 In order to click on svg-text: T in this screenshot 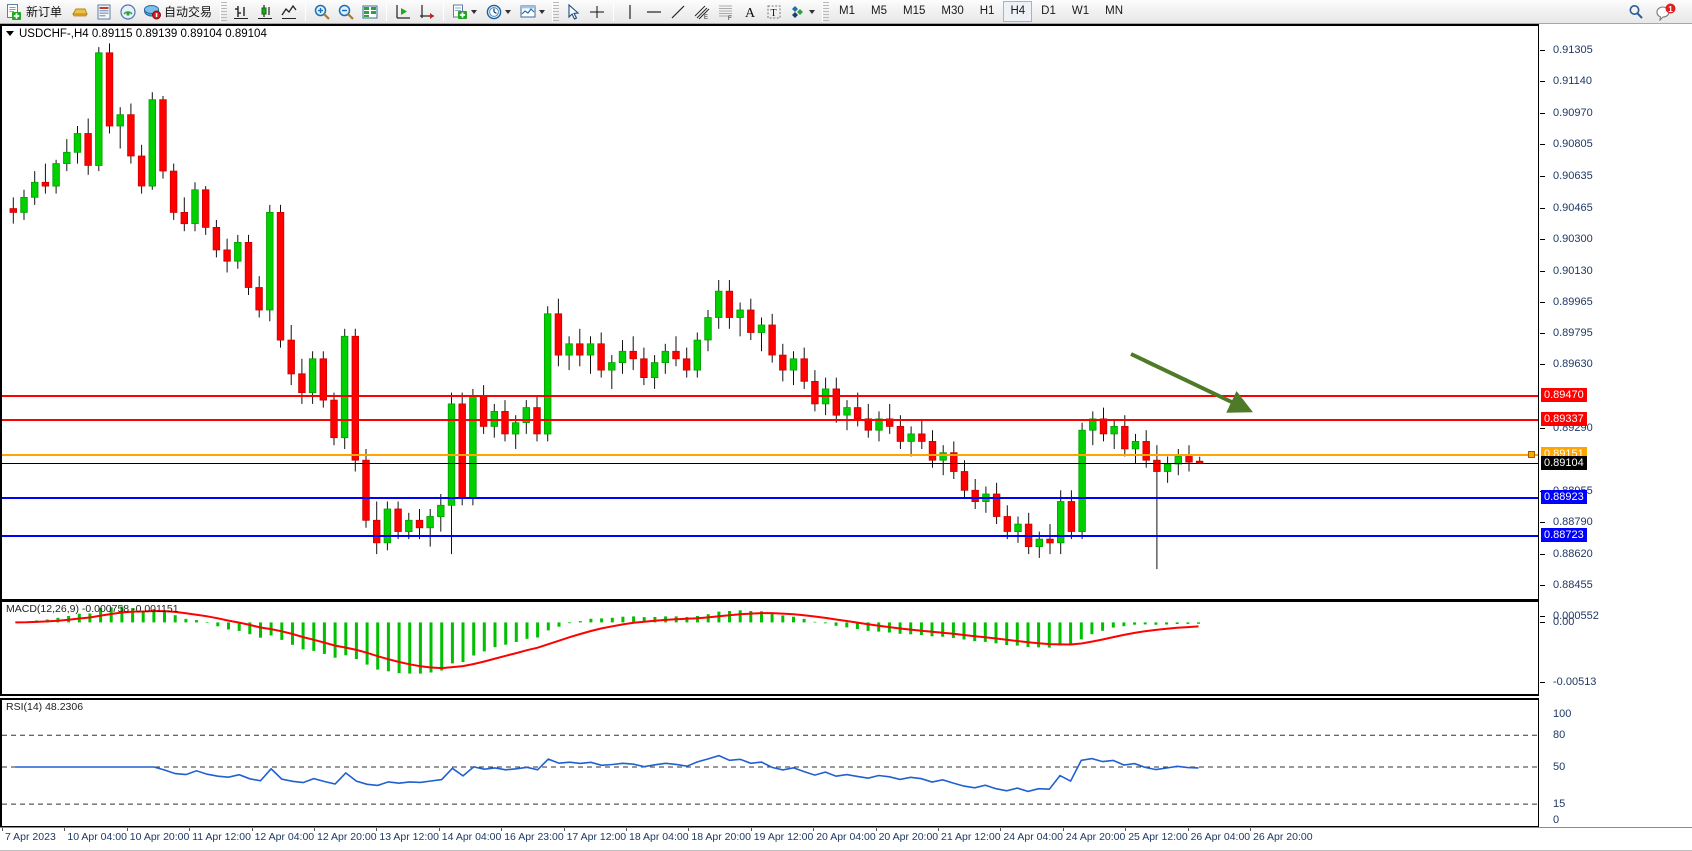, I will do `click(774, 13)`.